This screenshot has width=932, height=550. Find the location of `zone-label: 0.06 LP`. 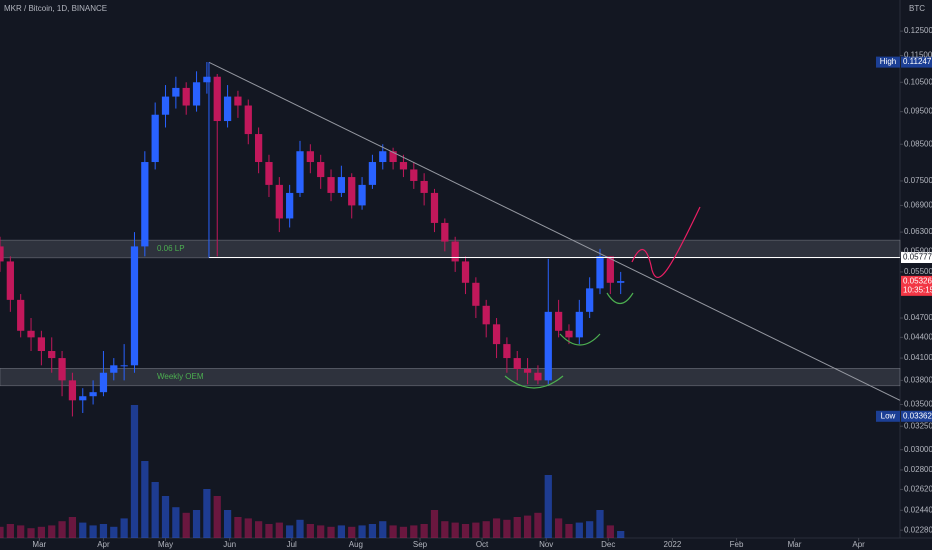

zone-label: 0.06 LP is located at coordinates (171, 248).